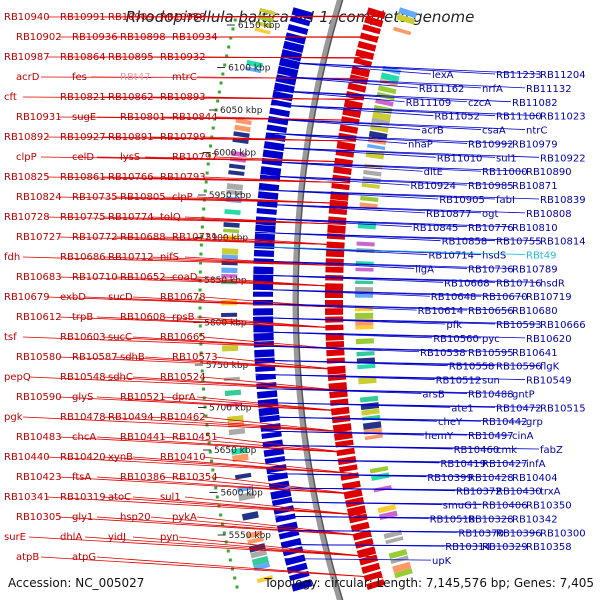  I want to click on gene-label-right: RB10985, so click(491, 186).